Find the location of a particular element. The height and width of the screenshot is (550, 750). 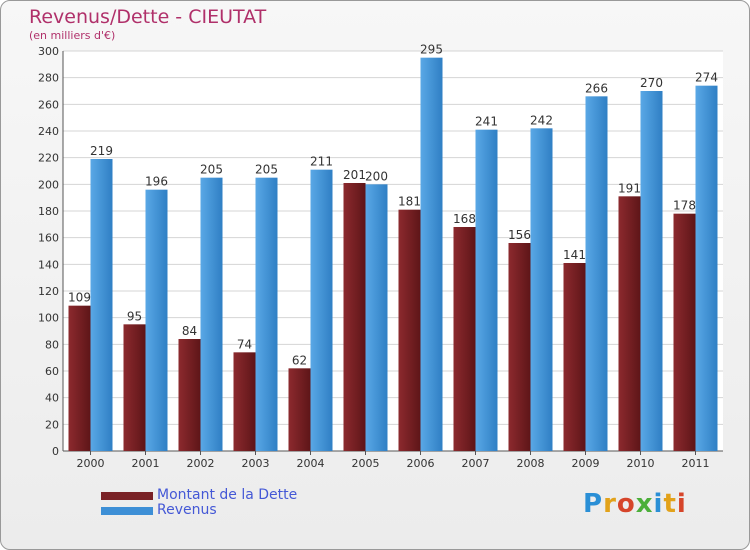

x-tick-label: 2003 is located at coordinates (256, 463).